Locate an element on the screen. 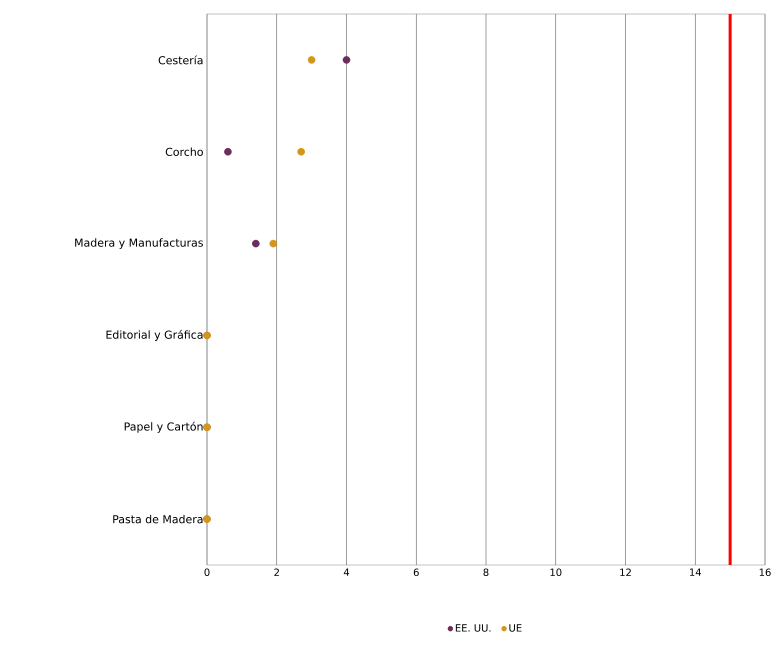 The image size is (776, 653). y-tick-label: Cestería is located at coordinates (180, 59).